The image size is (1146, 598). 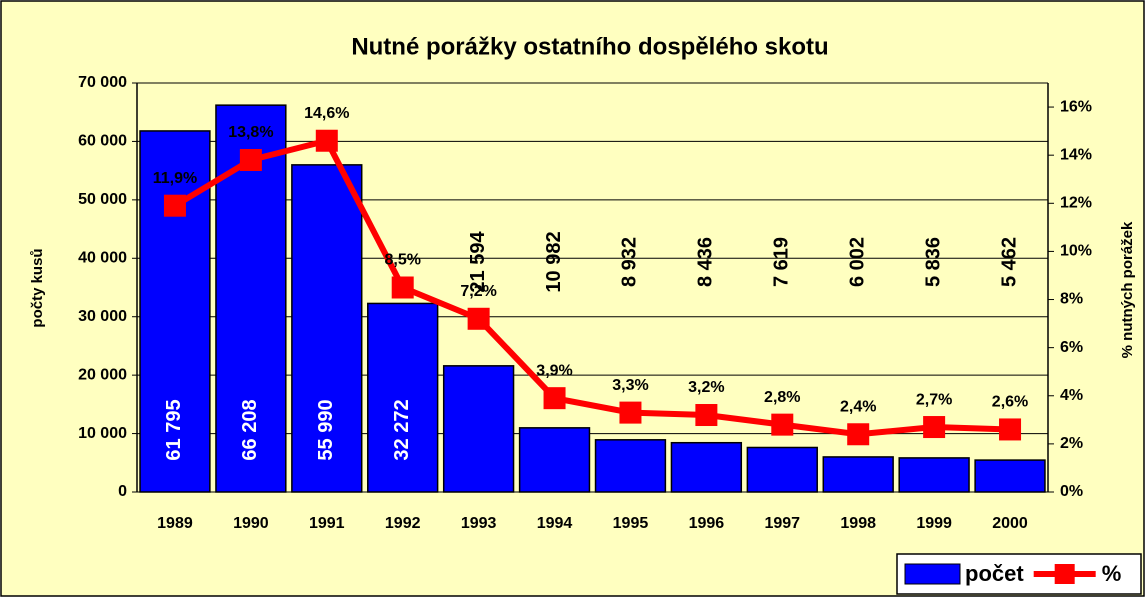 I want to click on y2-axis-label: % nutných porážek, so click(x=1127, y=289).